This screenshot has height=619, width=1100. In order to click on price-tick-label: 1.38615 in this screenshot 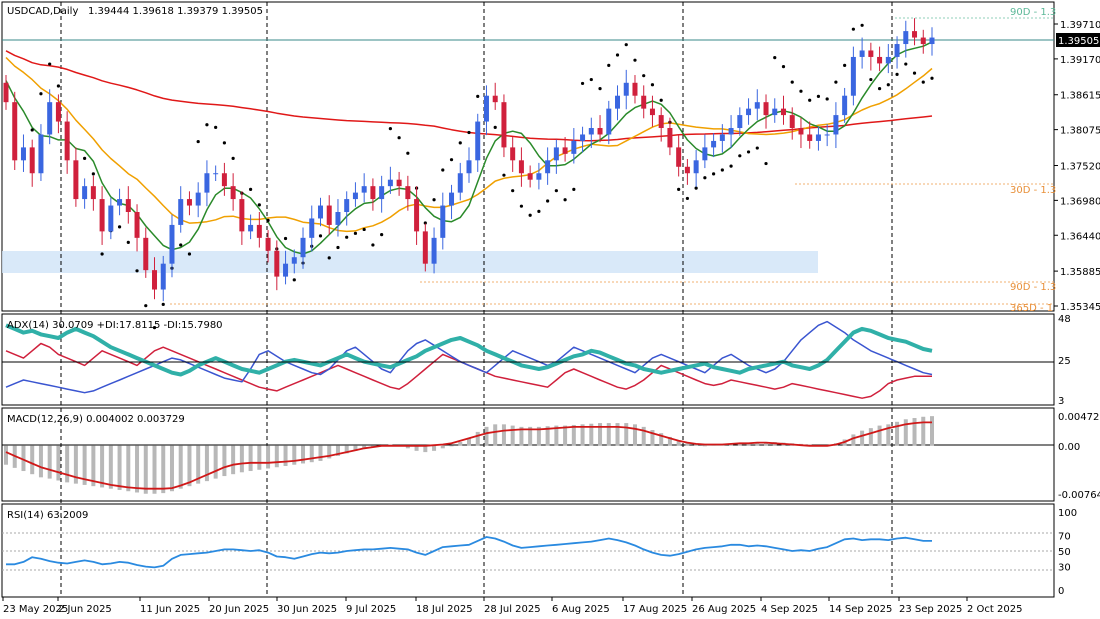, I will do `click(1080, 96)`.